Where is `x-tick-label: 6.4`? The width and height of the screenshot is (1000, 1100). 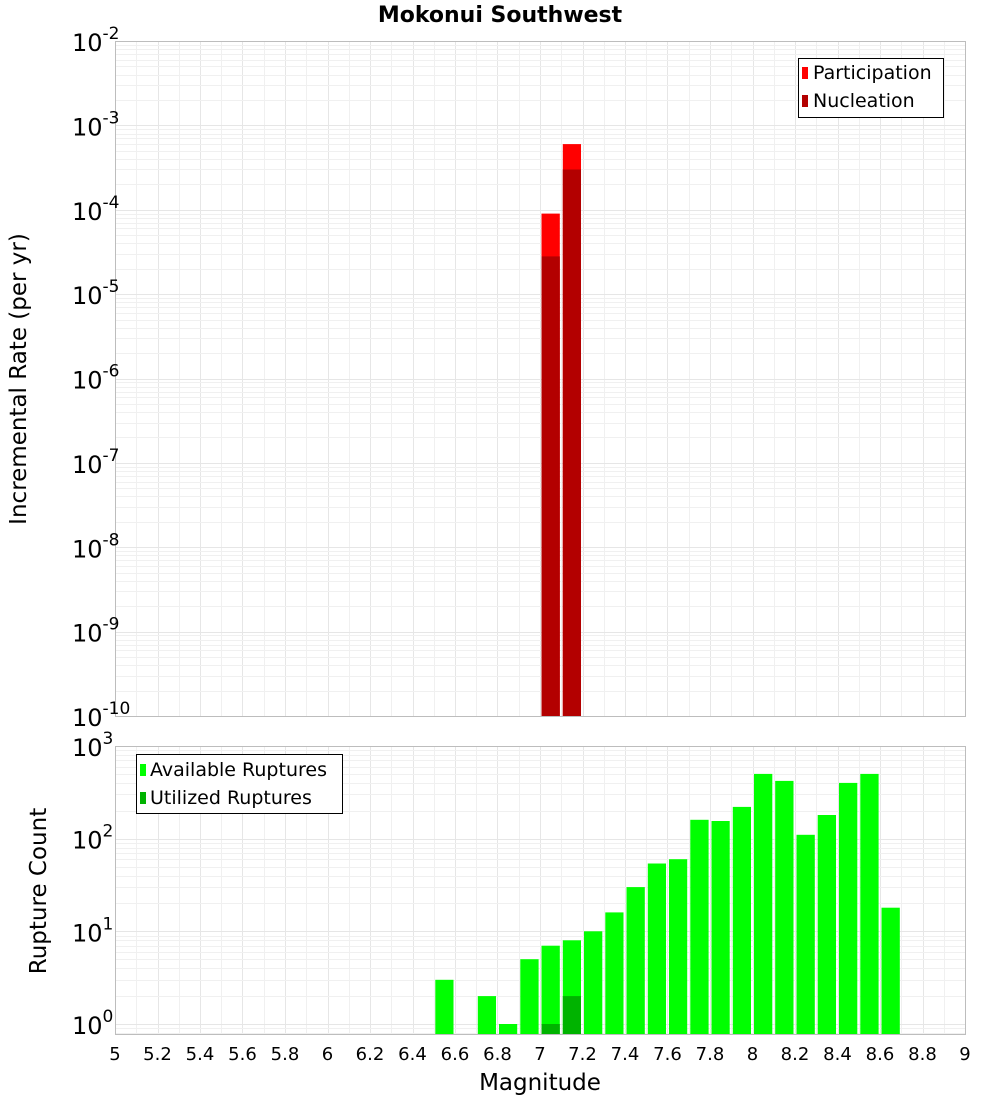 x-tick-label: 6.4 is located at coordinates (412, 1054).